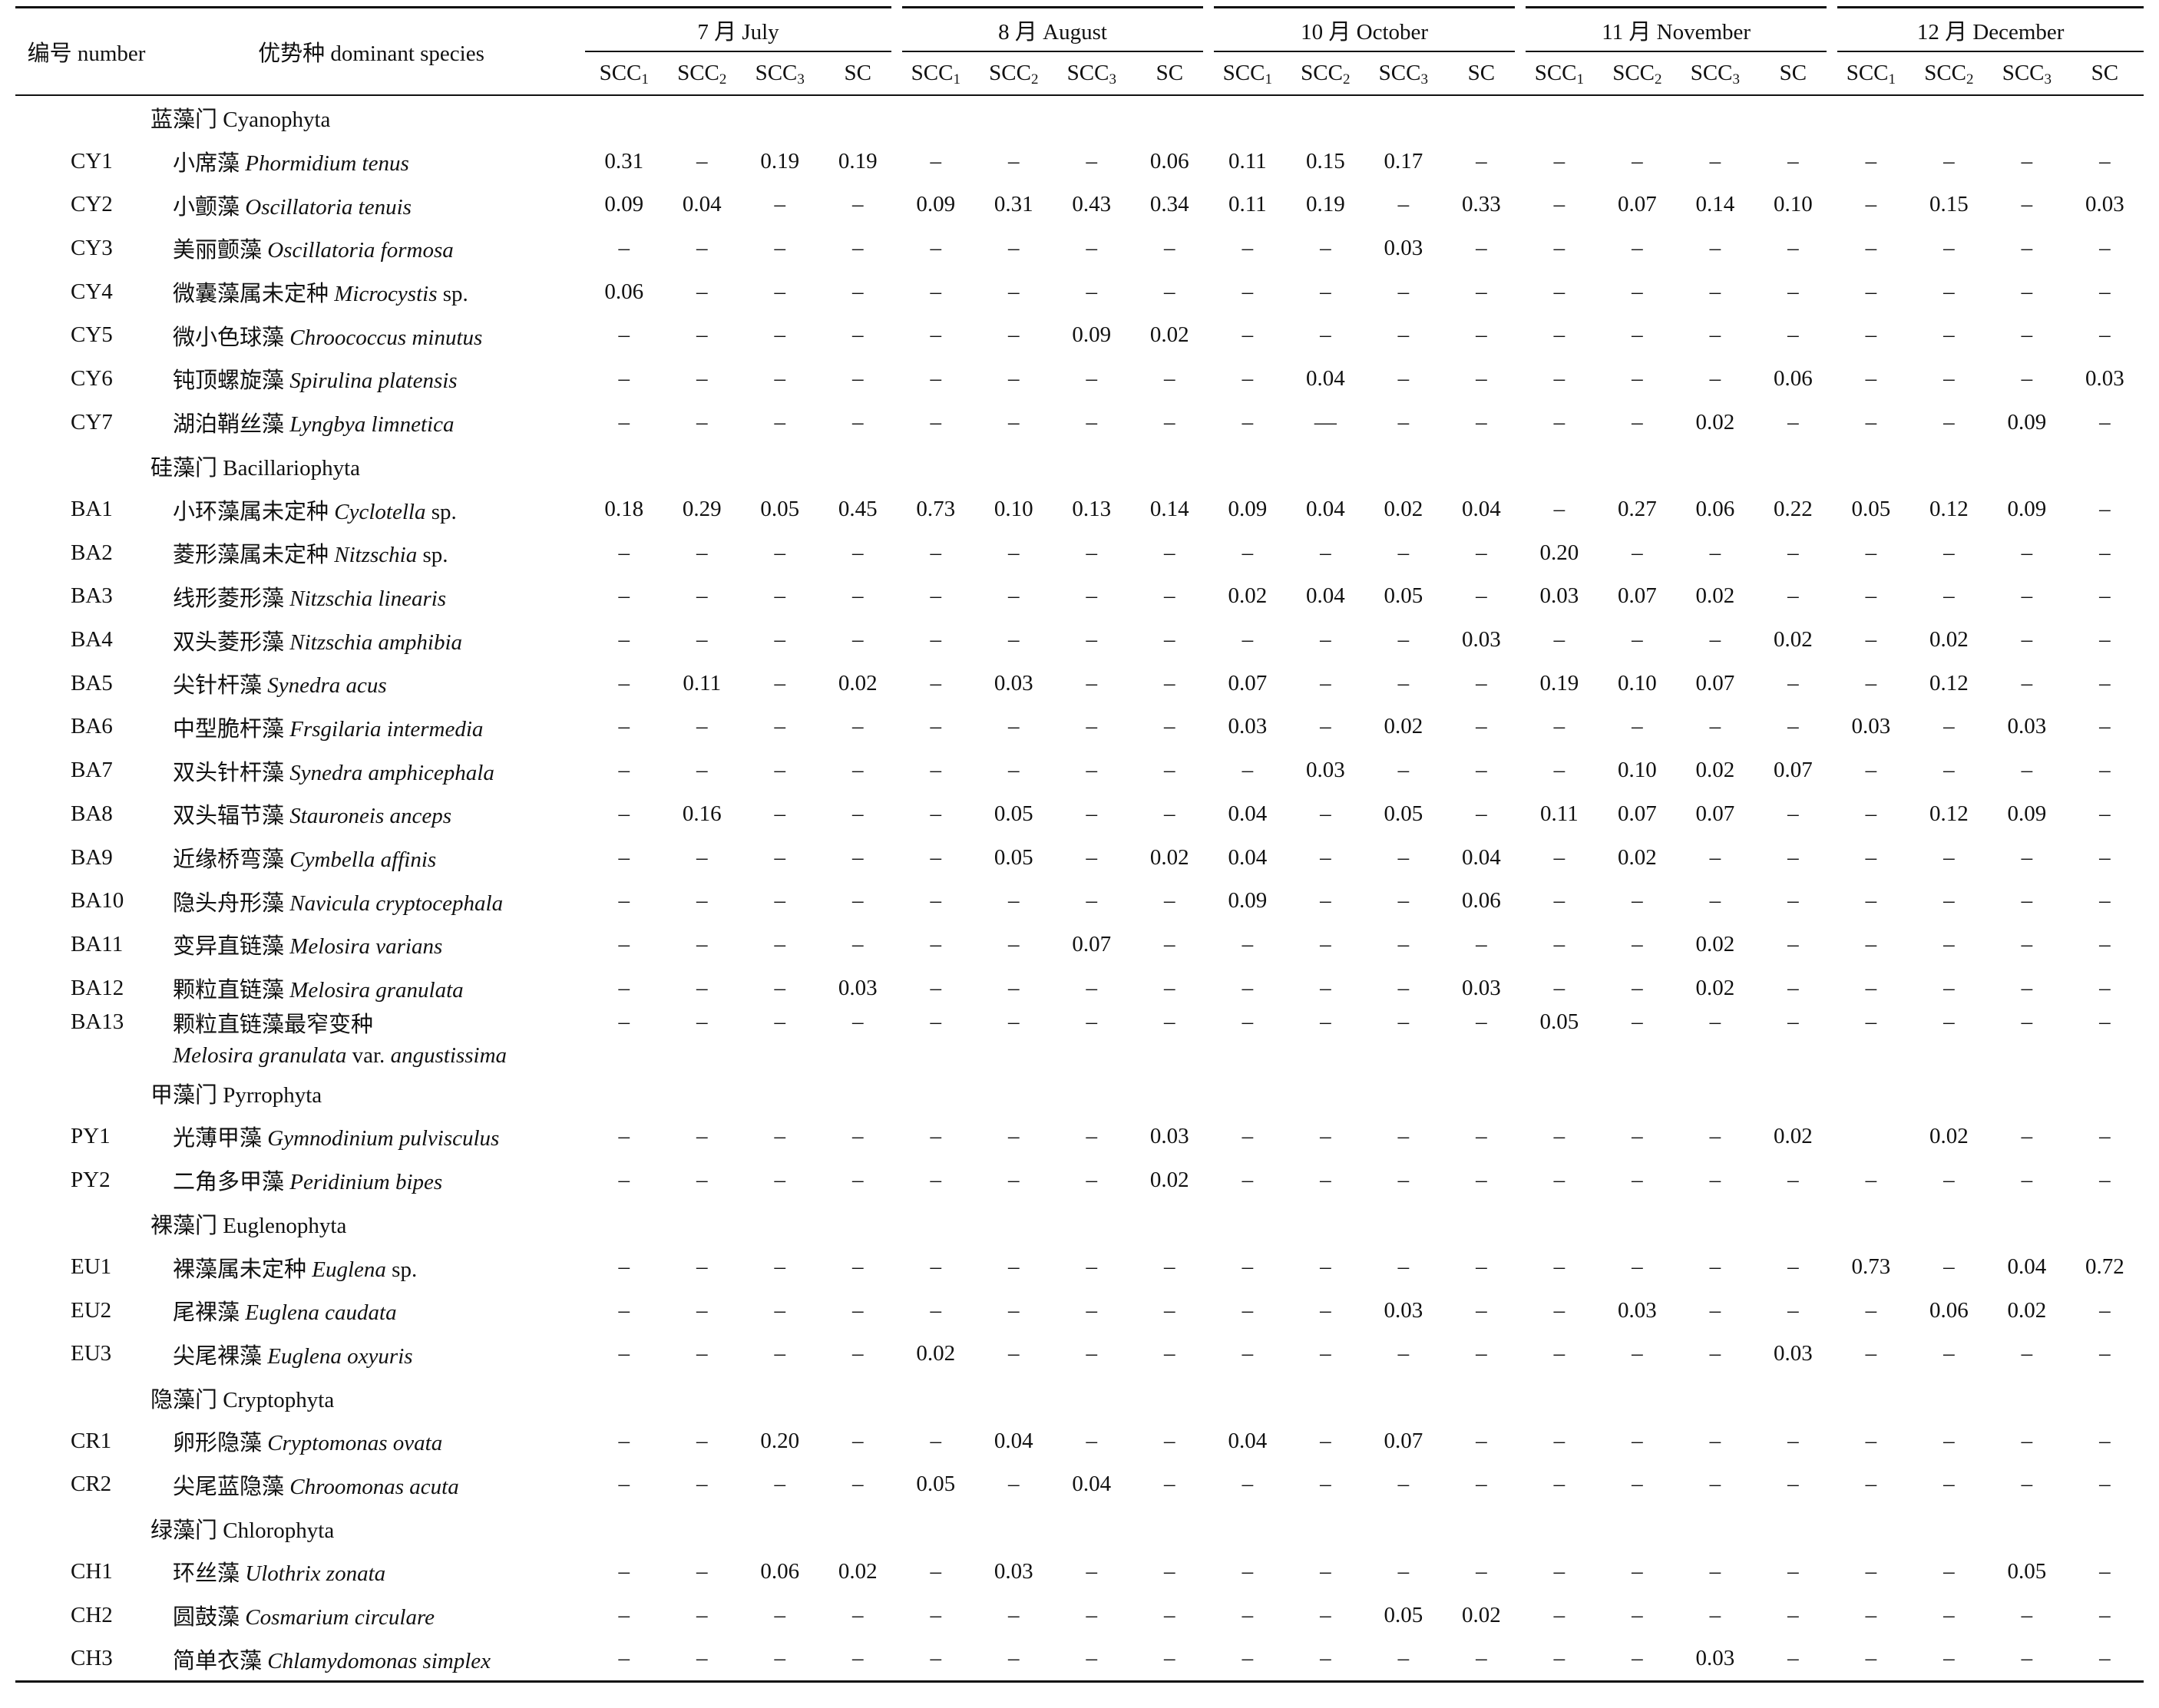  Describe the element at coordinates (366, 1182) in the screenshot. I see `species-latin-name: Peridinium bipes` at that location.